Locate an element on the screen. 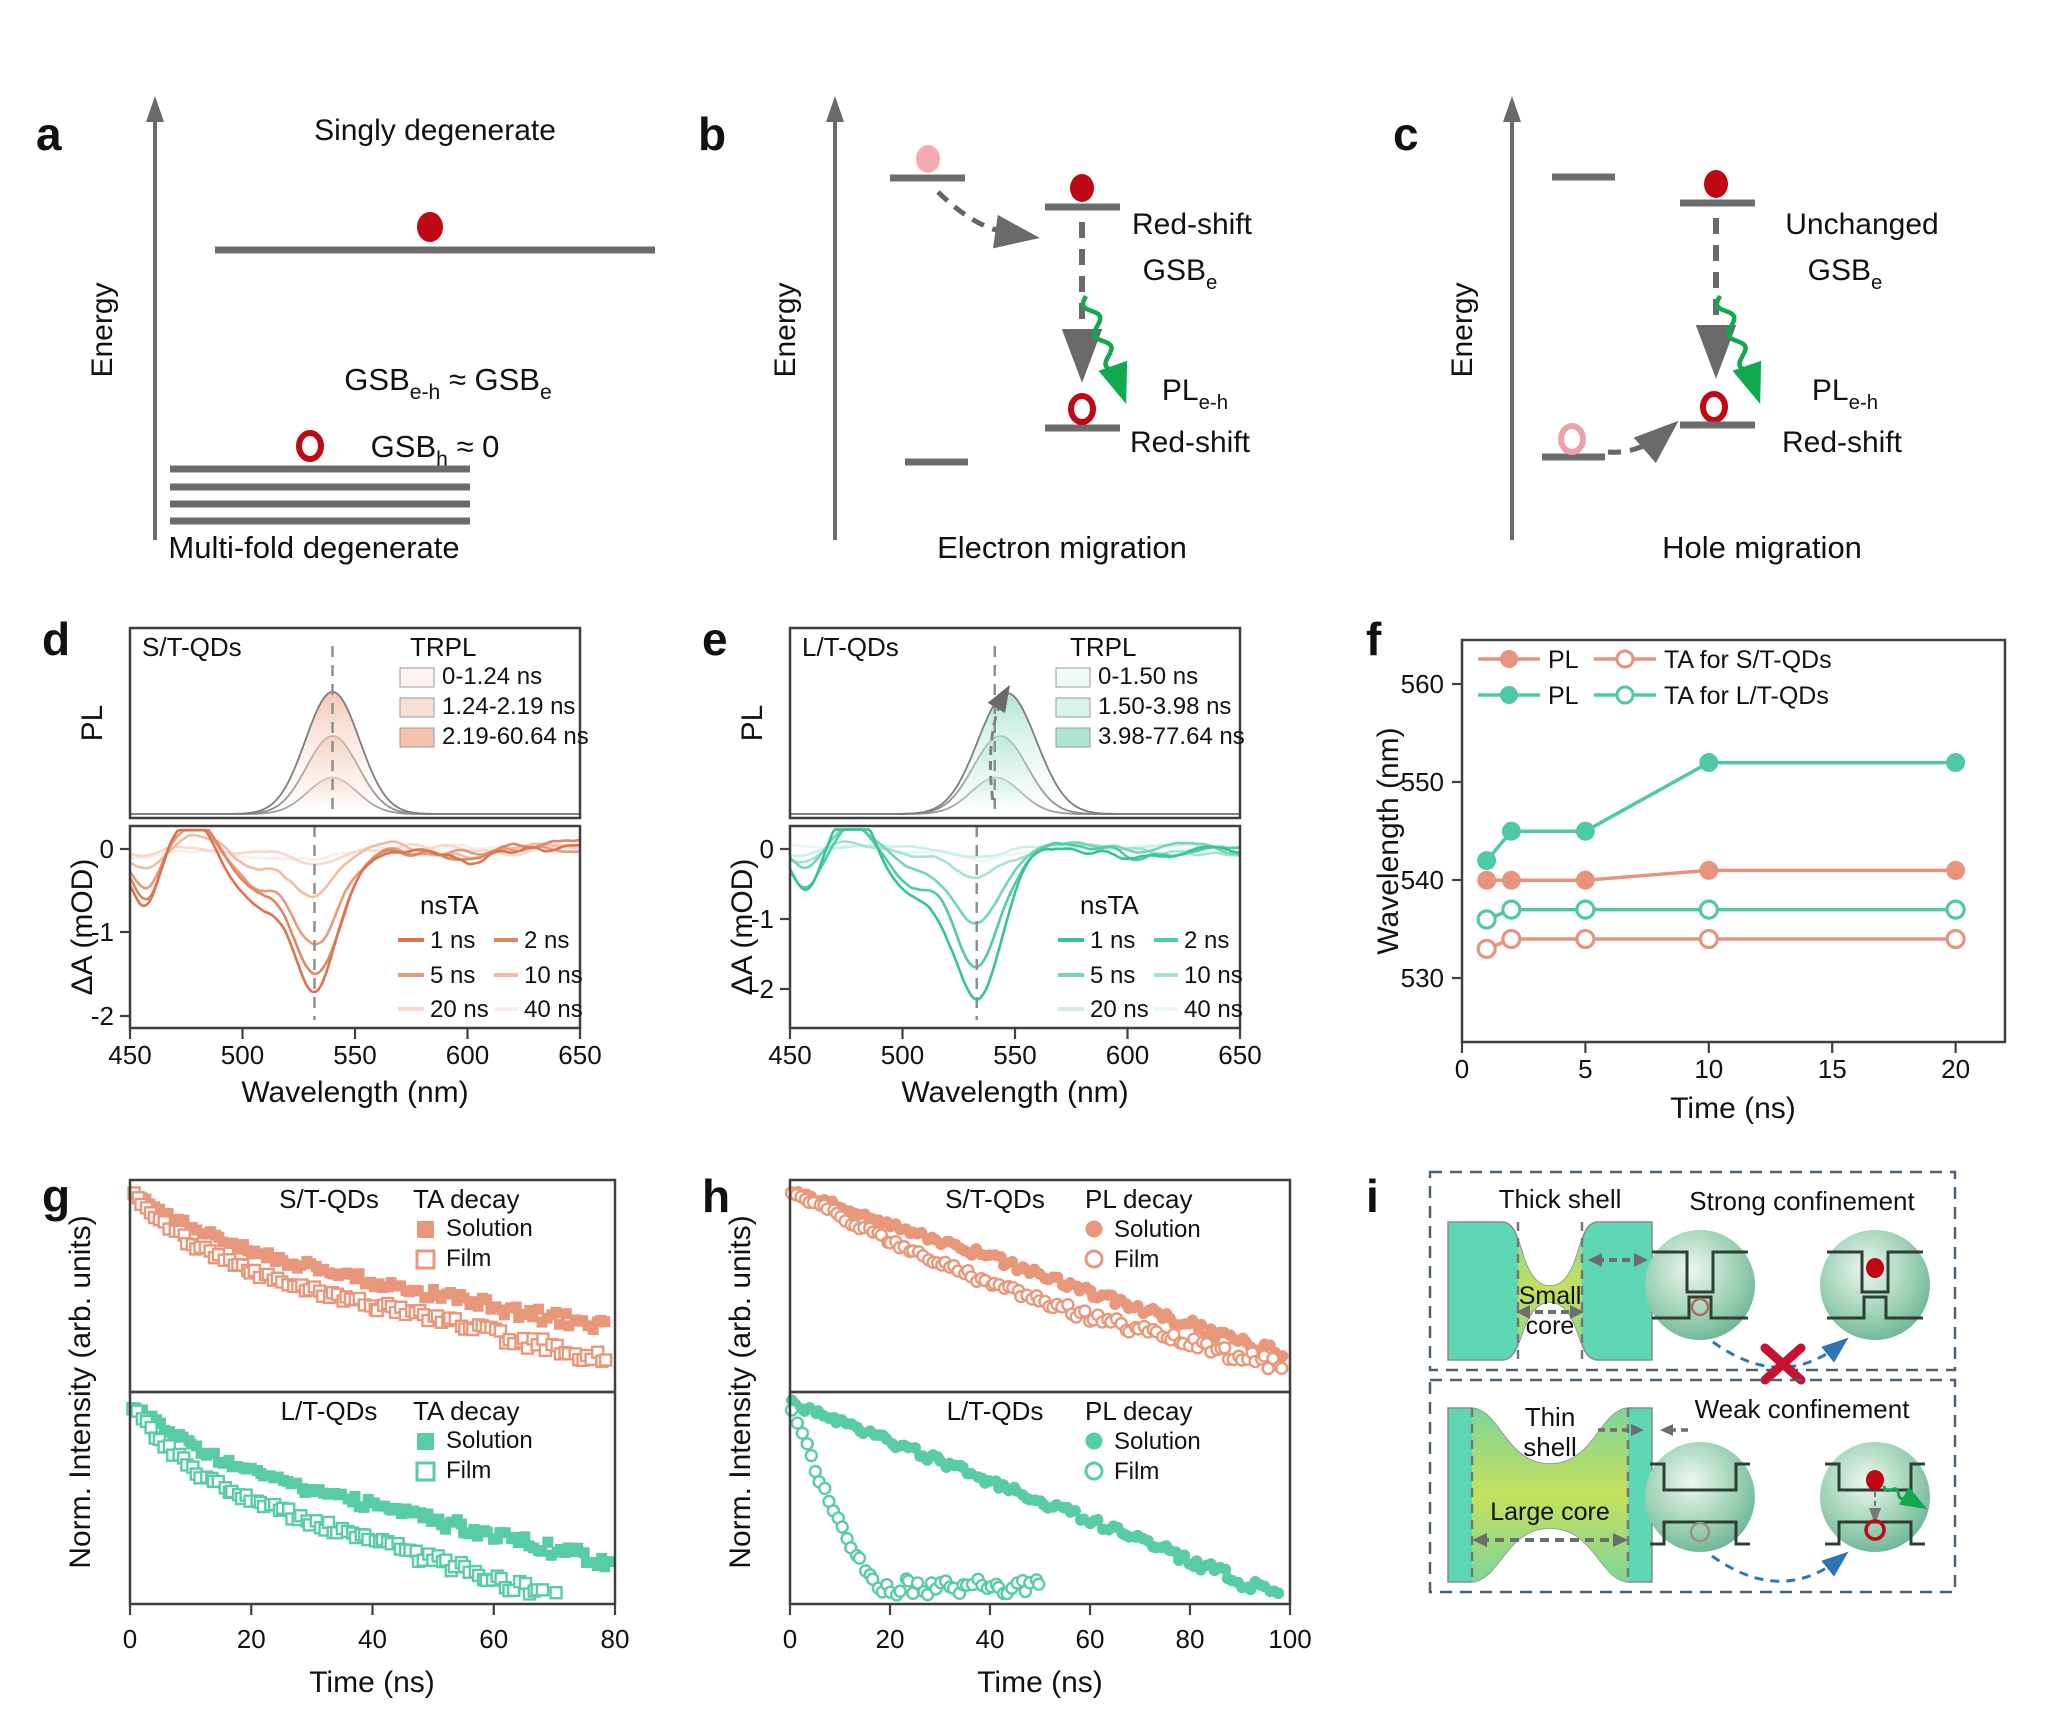 The width and height of the screenshot is (2048, 1726). svg-text: 15 is located at coordinates (1832, 1069).